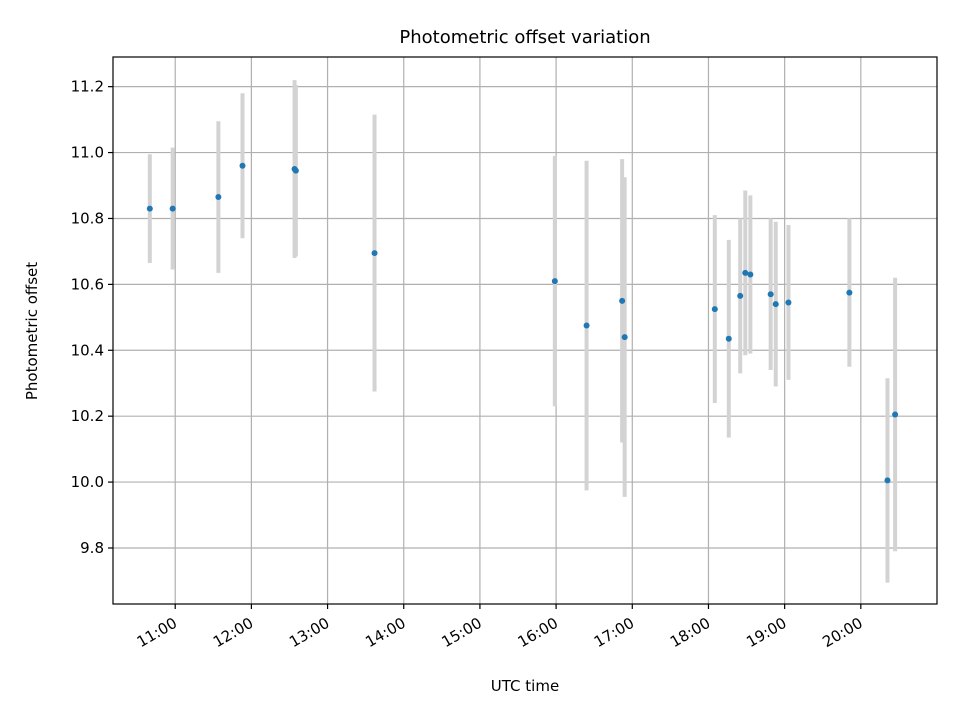 Image resolution: width=960 pixels, height=720 pixels. I want to click on x-tick-label: 18:00, so click(690, 632).